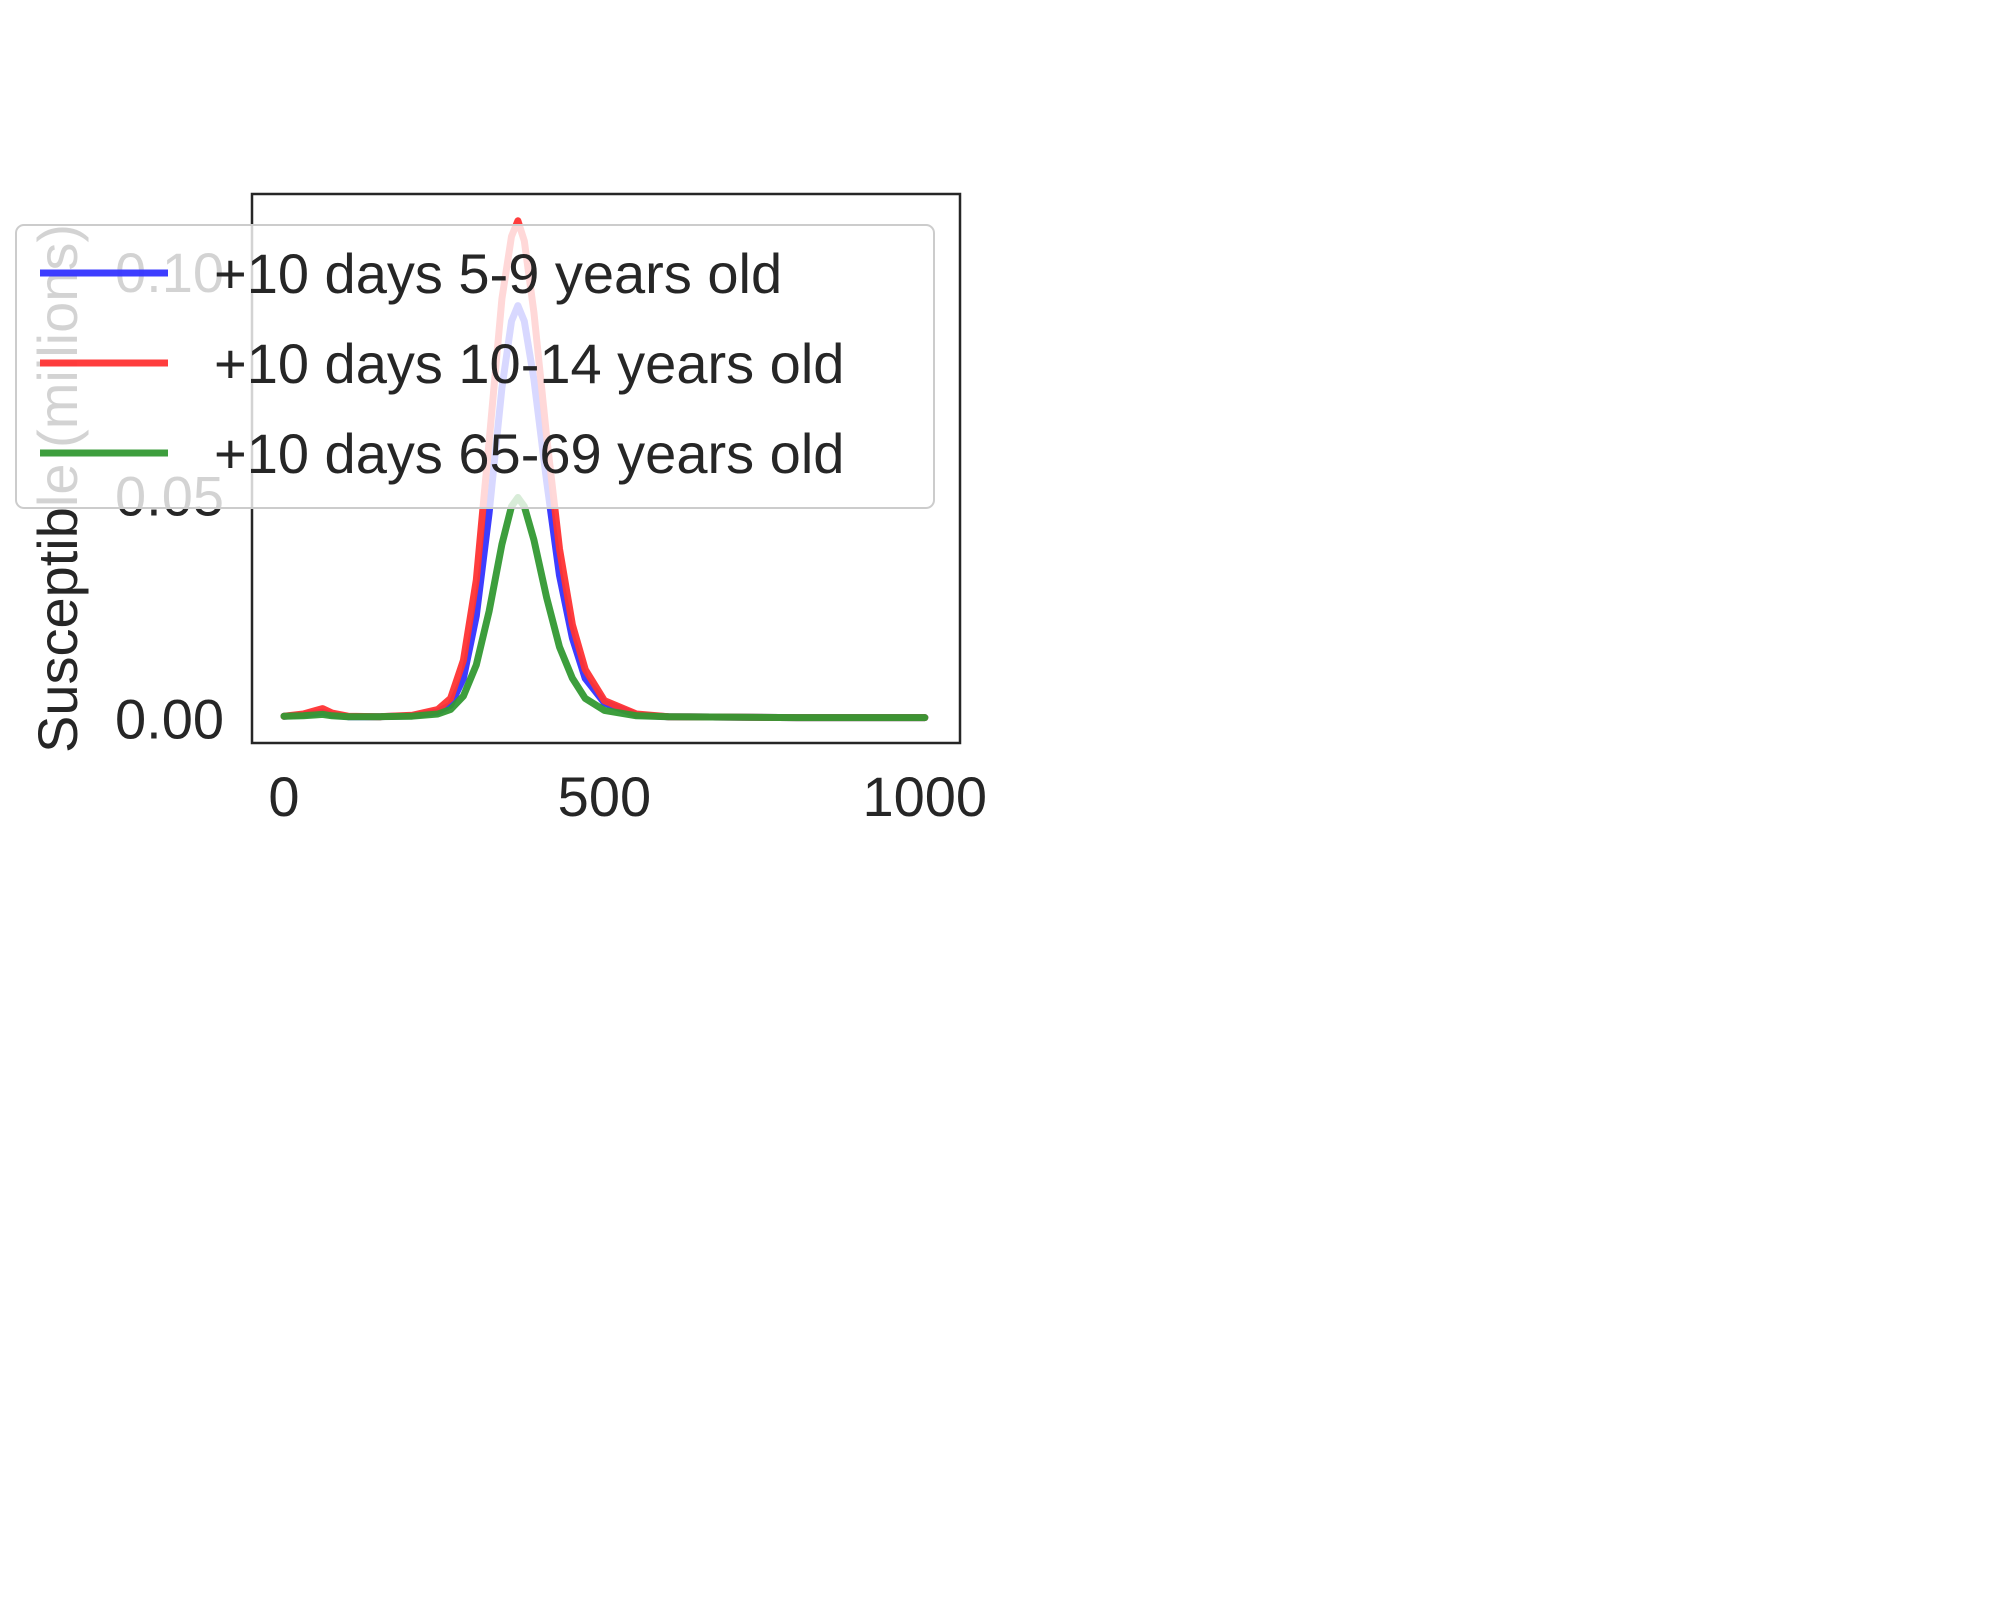  I want to click on legend-label-3: +10 days 65-69 years old, so click(529, 453).